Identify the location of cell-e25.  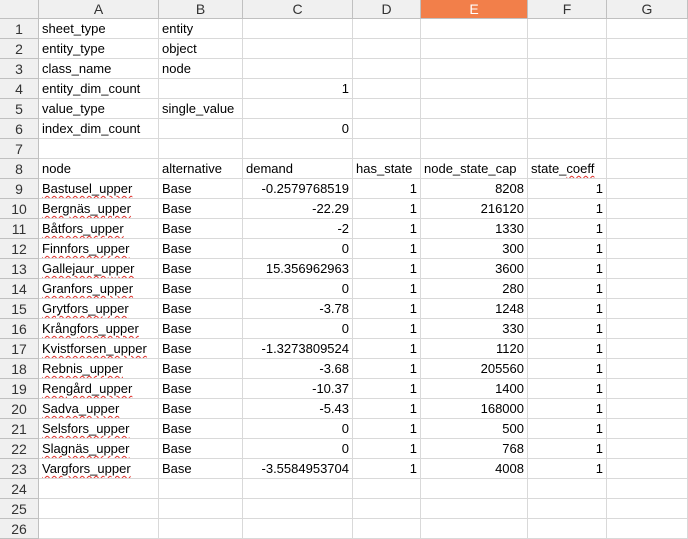
(474, 509).